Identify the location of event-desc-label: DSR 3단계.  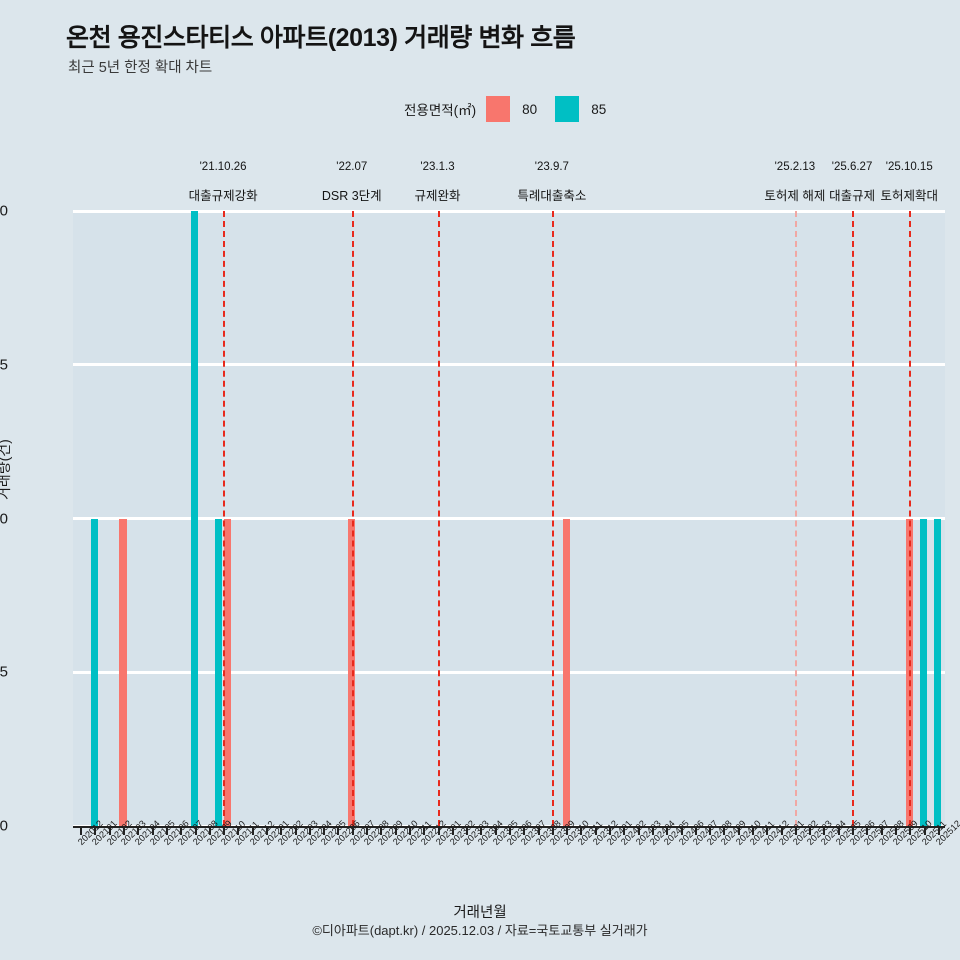
(351, 196).